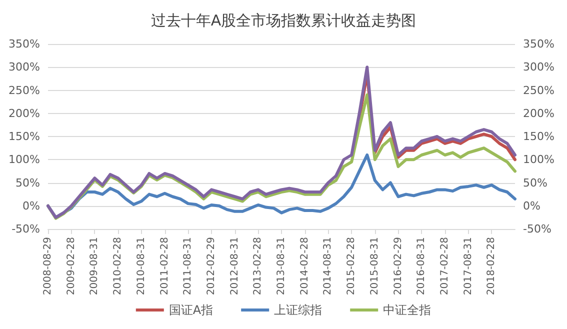  What do you see at coordinates (538, 90) in the screenshot?
I see `y2-tick-label: 250%` at bounding box center [538, 90].